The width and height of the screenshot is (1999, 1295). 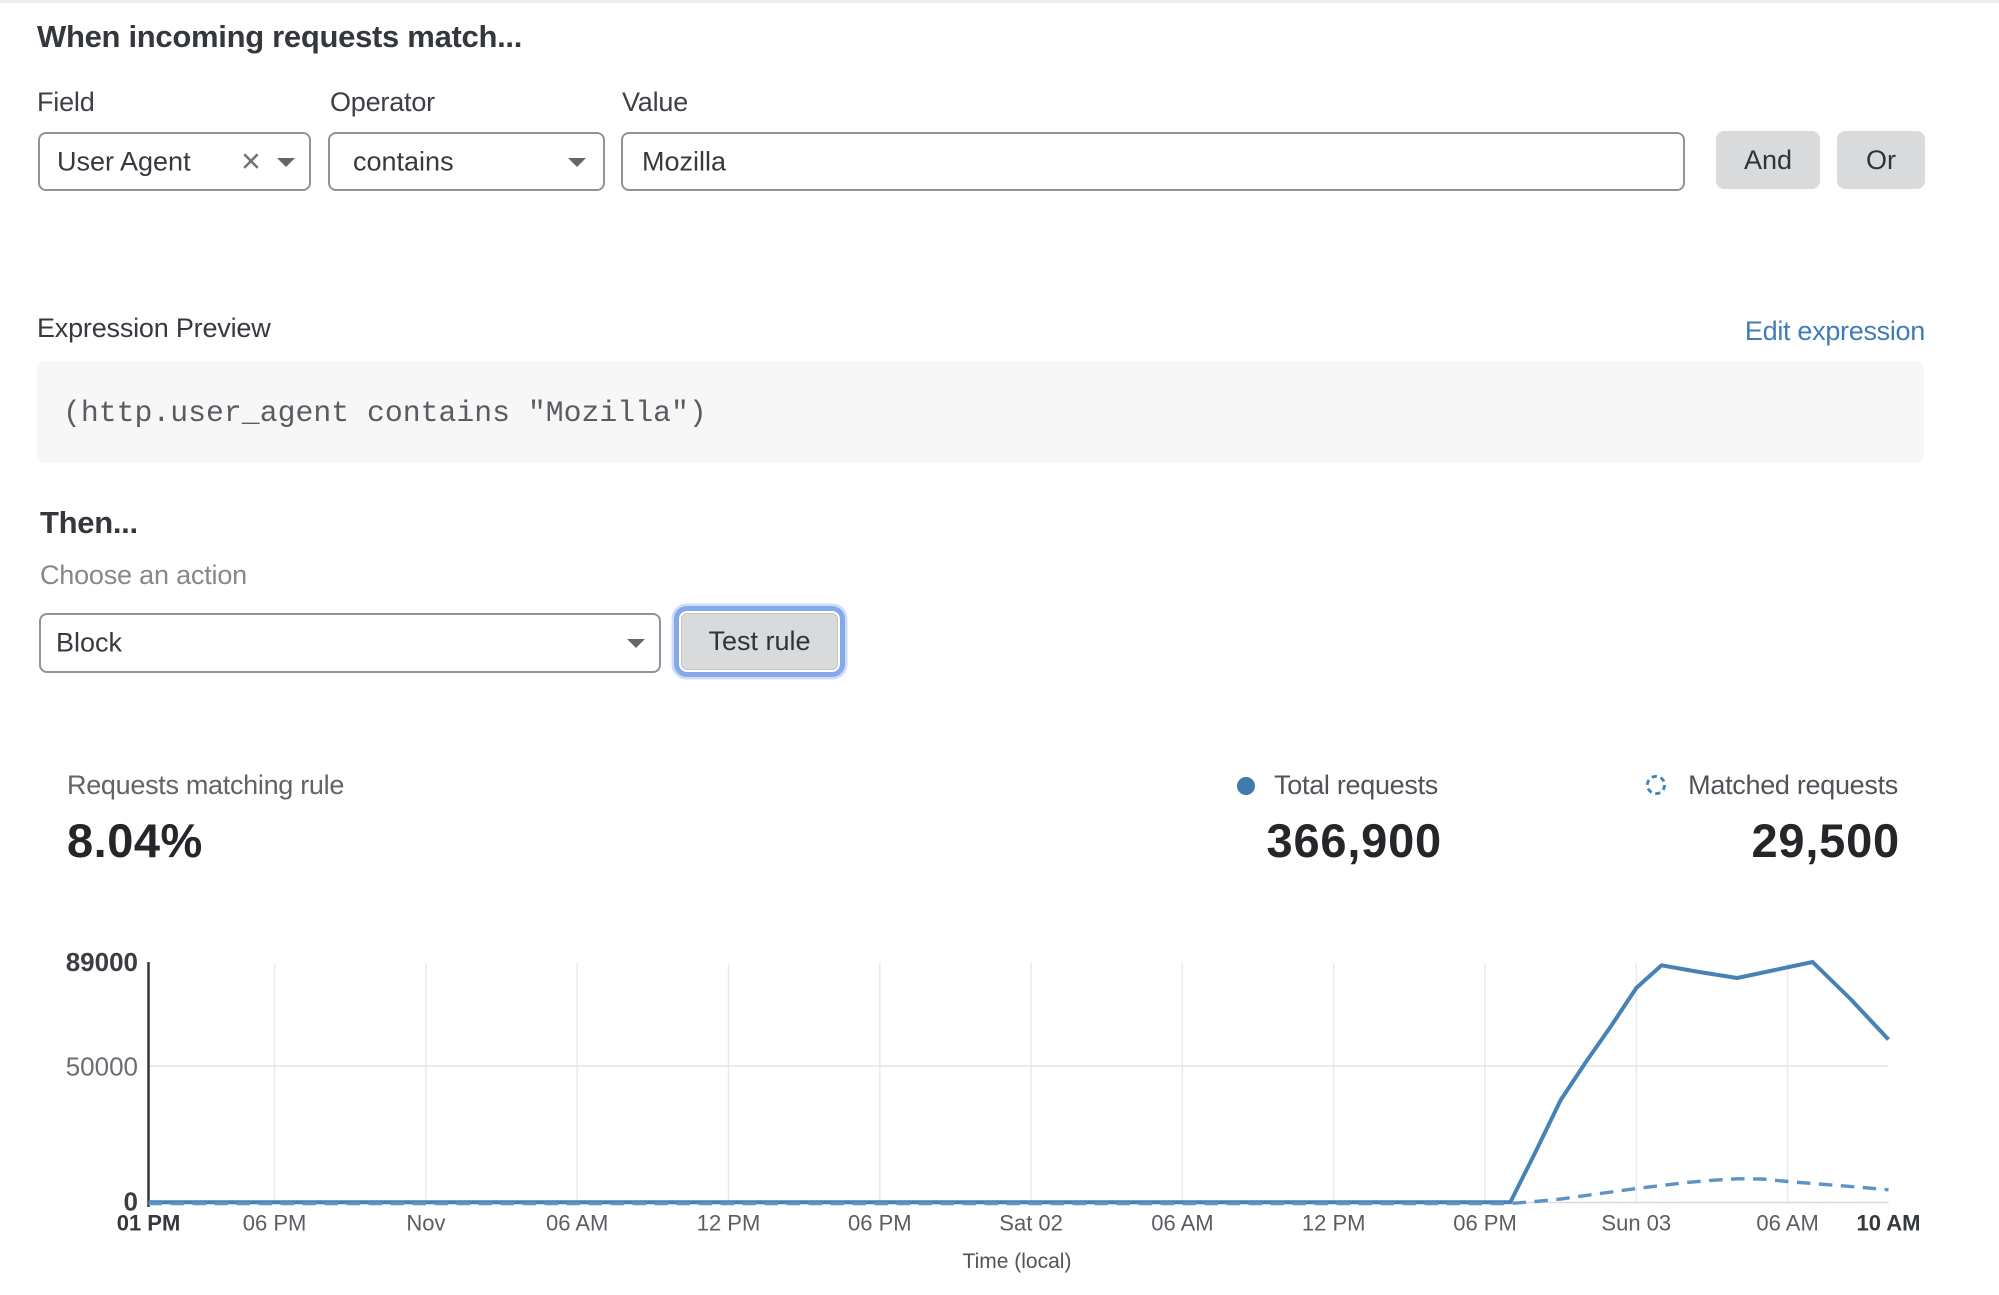 I want to click on svg-text: 0, so click(x=131, y=1202).